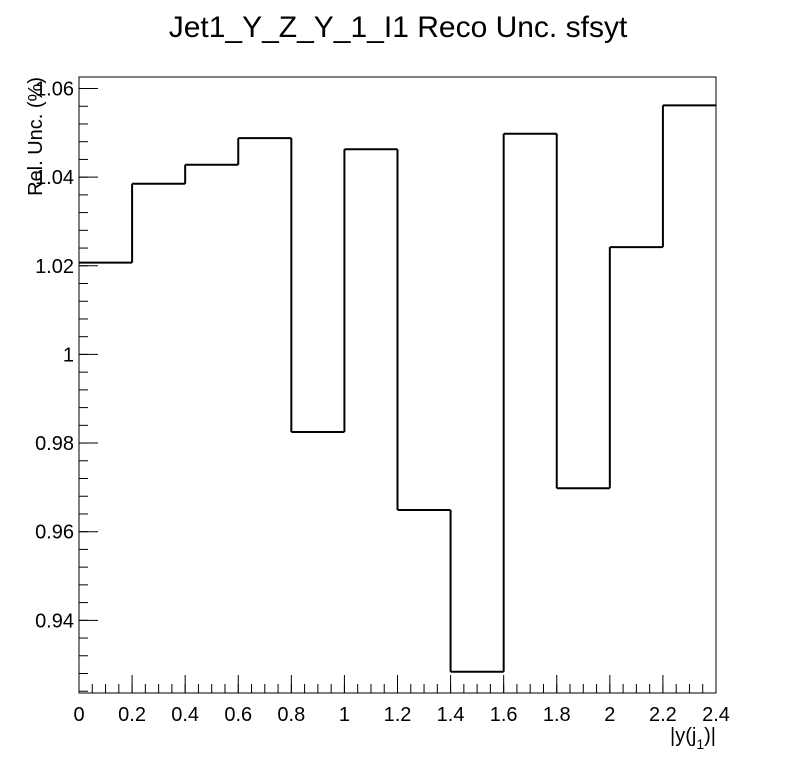  What do you see at coordinates (700, 744) in the screenshot?
I see `x-axis-label-subscript: 1` at bounding box center [700, 744].